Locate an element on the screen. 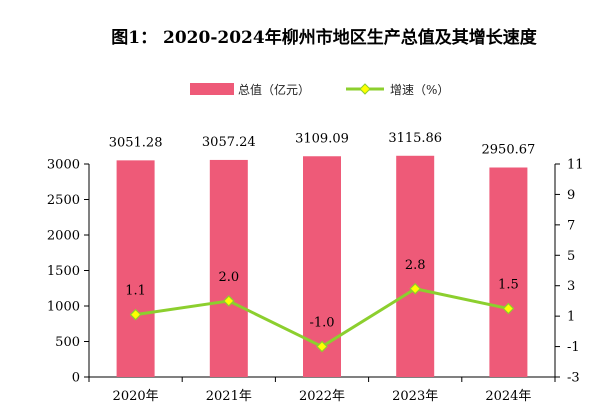 This screenshot has height=411, width=607. left-tick-label: 1500 is located at coordinates (63, 271).